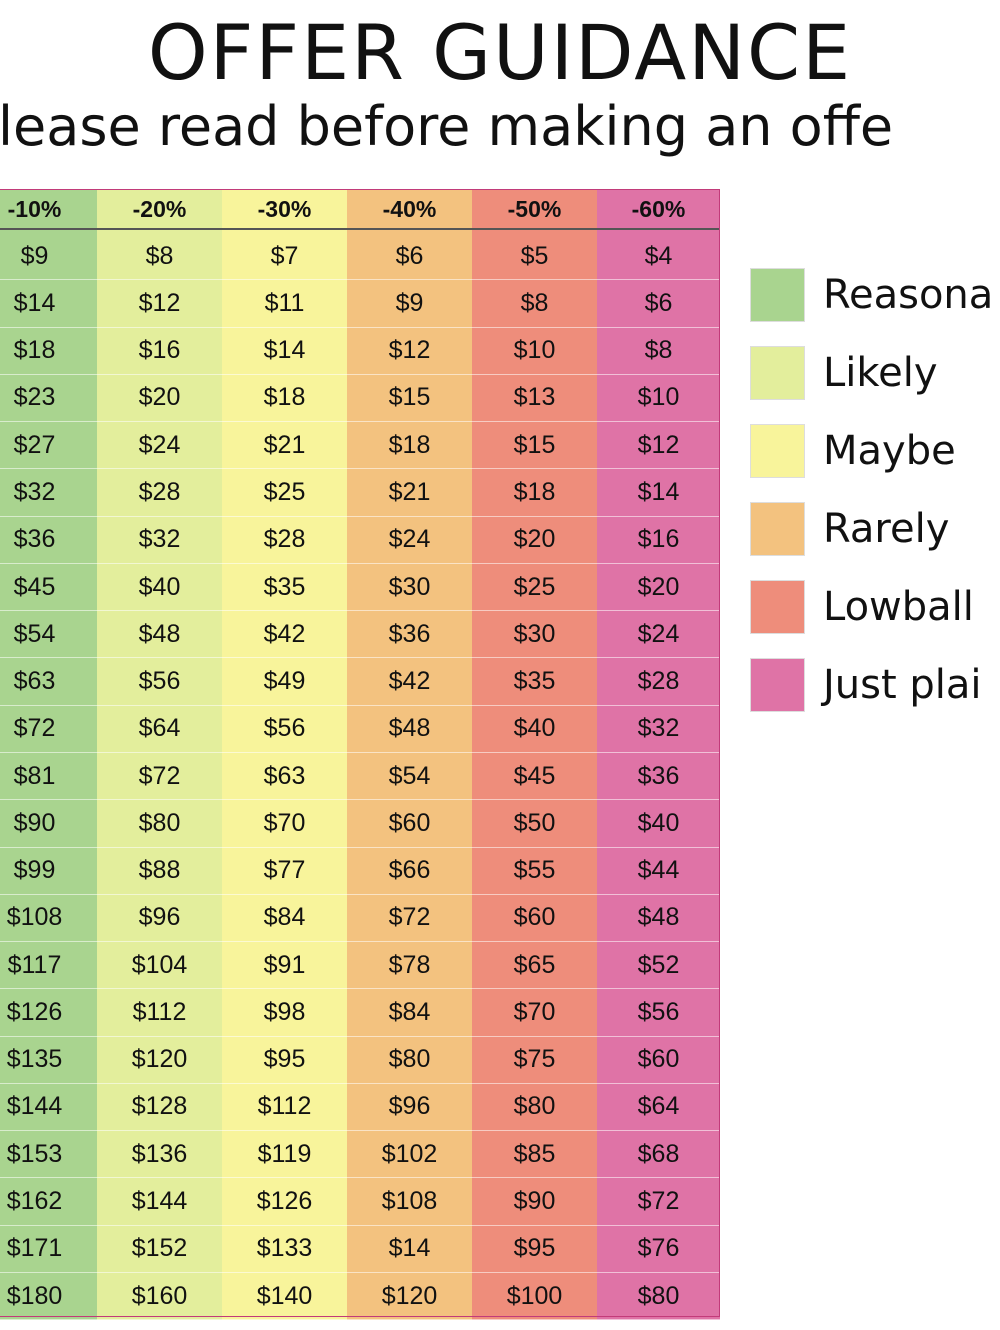 This screenshot has height=1330, width=1000. I want to click on price-cell: $77, so click(284, 871).